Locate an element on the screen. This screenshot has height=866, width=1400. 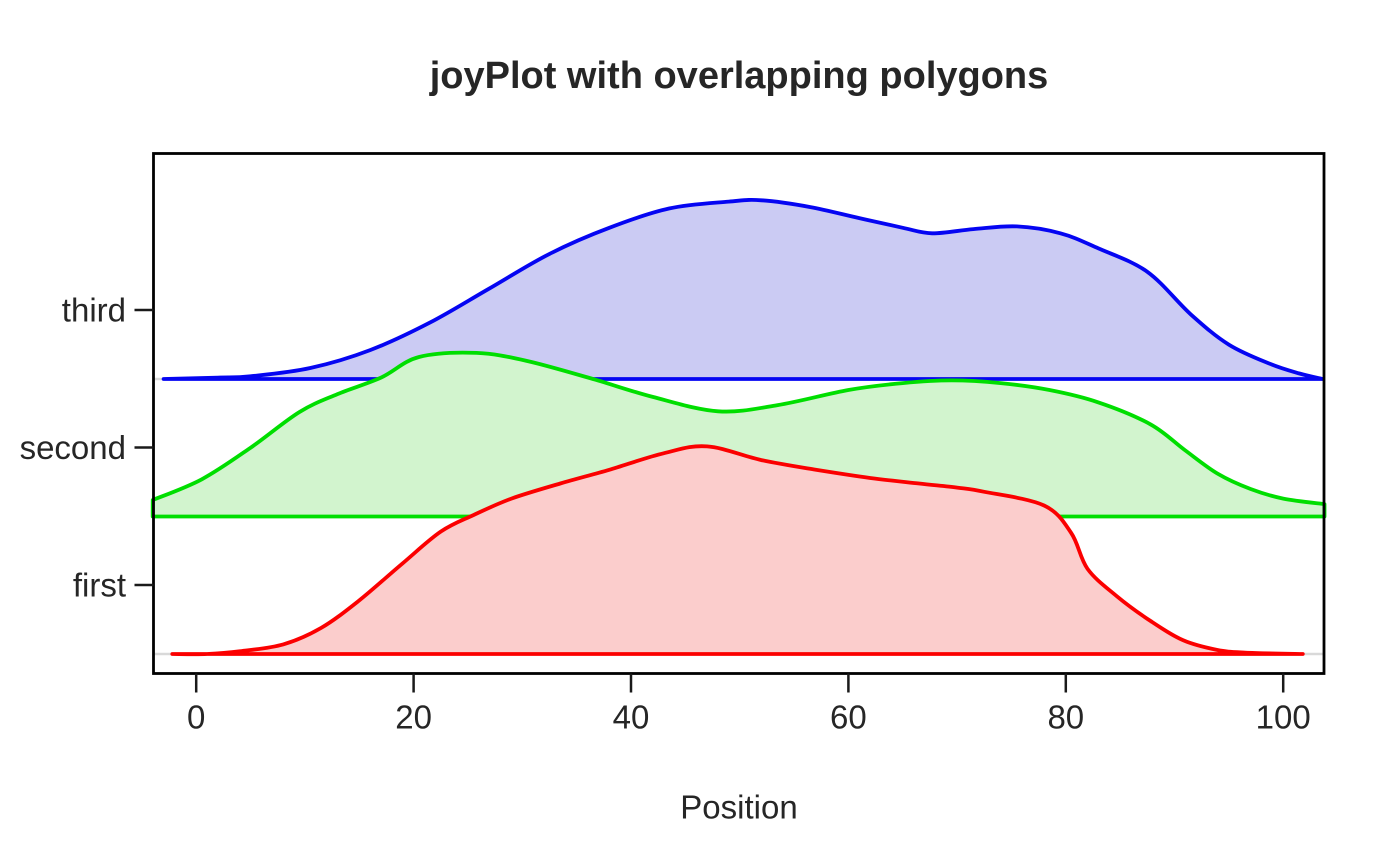
chart-title: joyPlot with overlapping polygons is located at coordinates (739, 76).